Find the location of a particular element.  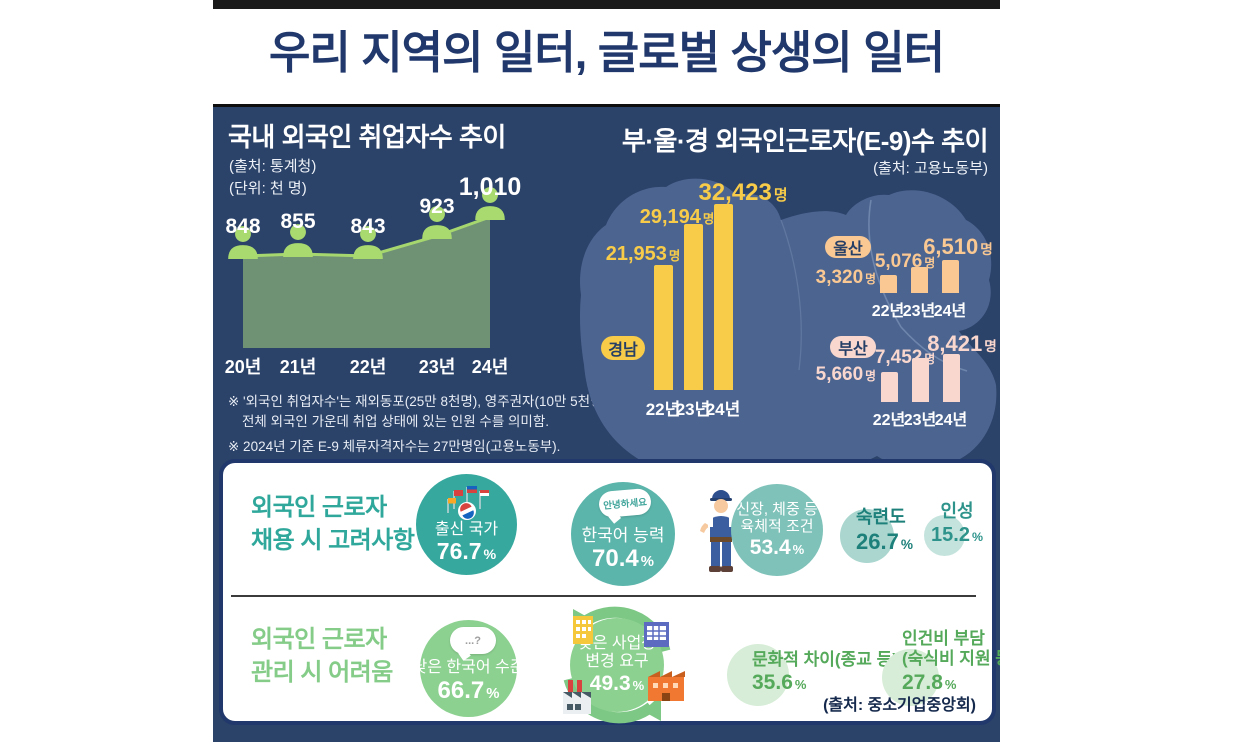

management-item-value: 66.7% is located at coordinates (468, 690).